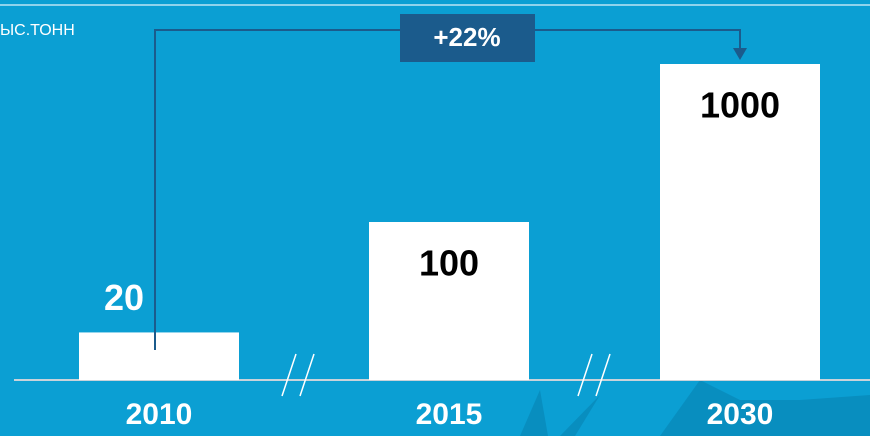  What do you see at coordinates (449, 414) in the screenshot?
I see `x-tick-label: 2015` at bounding box center [449, 414].